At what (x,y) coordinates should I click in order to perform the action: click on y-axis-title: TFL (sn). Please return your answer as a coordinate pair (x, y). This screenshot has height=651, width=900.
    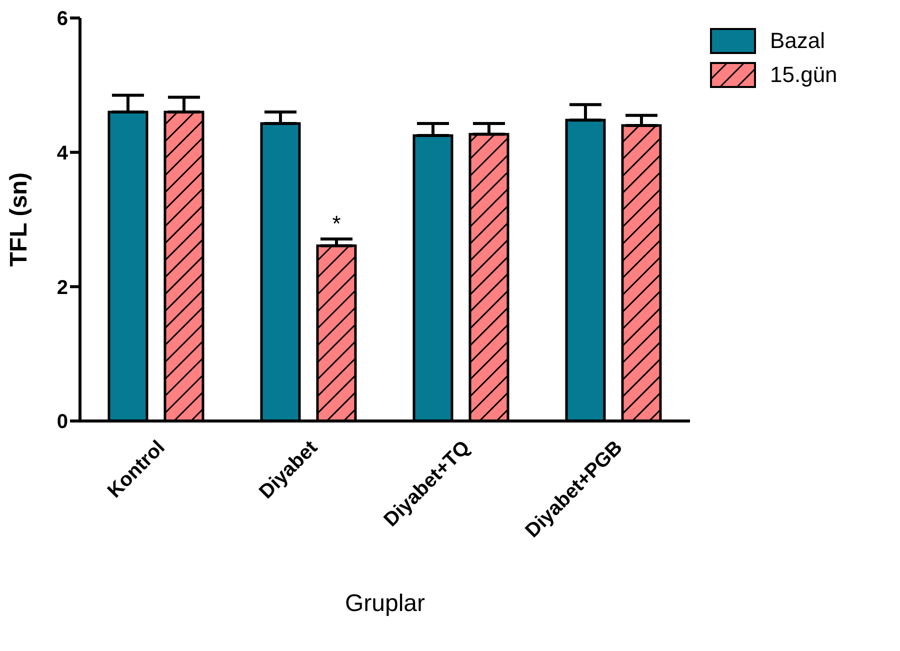
    Looking at the image, I should click on (19, 219).